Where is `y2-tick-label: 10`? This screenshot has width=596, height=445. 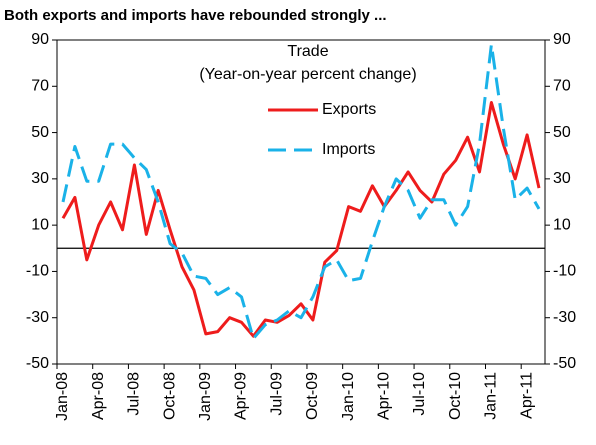 y2-tick-label: 10 is located at coordinates (562, 224).